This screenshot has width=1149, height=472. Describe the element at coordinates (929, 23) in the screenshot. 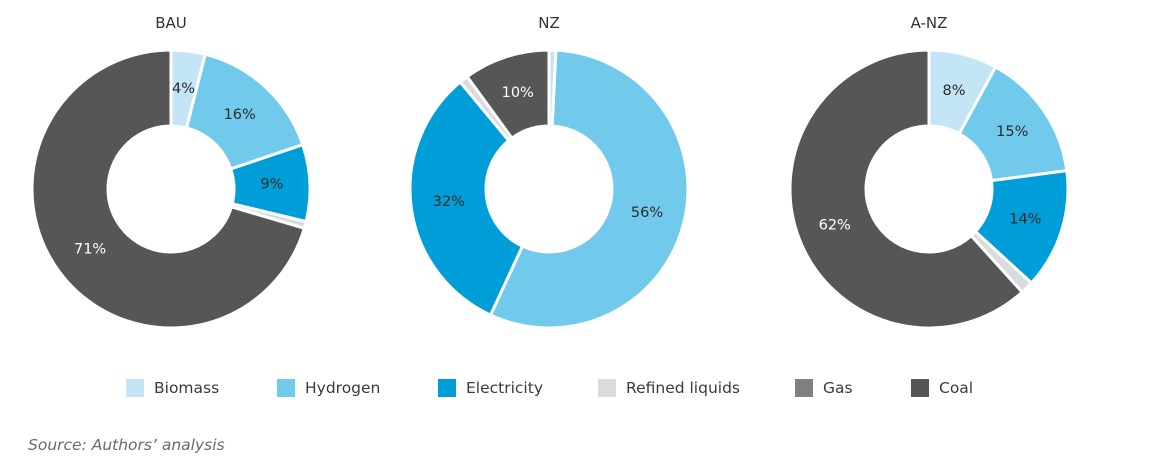

I see `chart-title-a-nz: A-NZ` at that location.